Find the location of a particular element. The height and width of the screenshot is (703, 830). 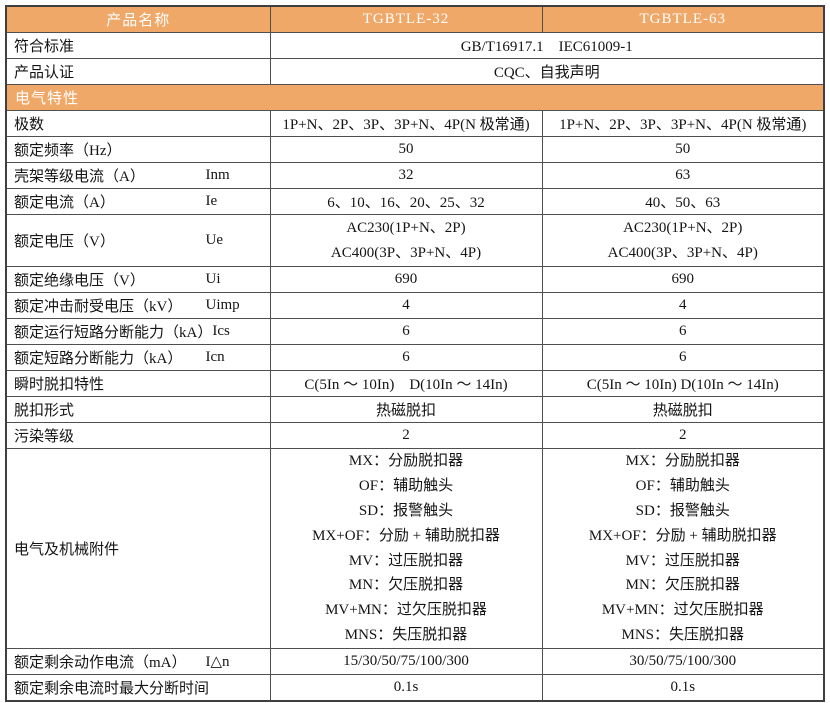

row-ultimate-breaking-capacity-label: 额定短路分断能力（kA） Icn is located at coordinates (138, 357).